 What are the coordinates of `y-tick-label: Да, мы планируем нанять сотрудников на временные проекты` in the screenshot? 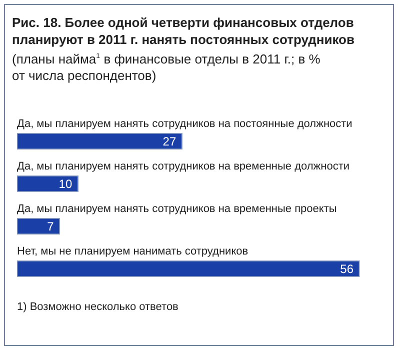 It's located at (177, 208).